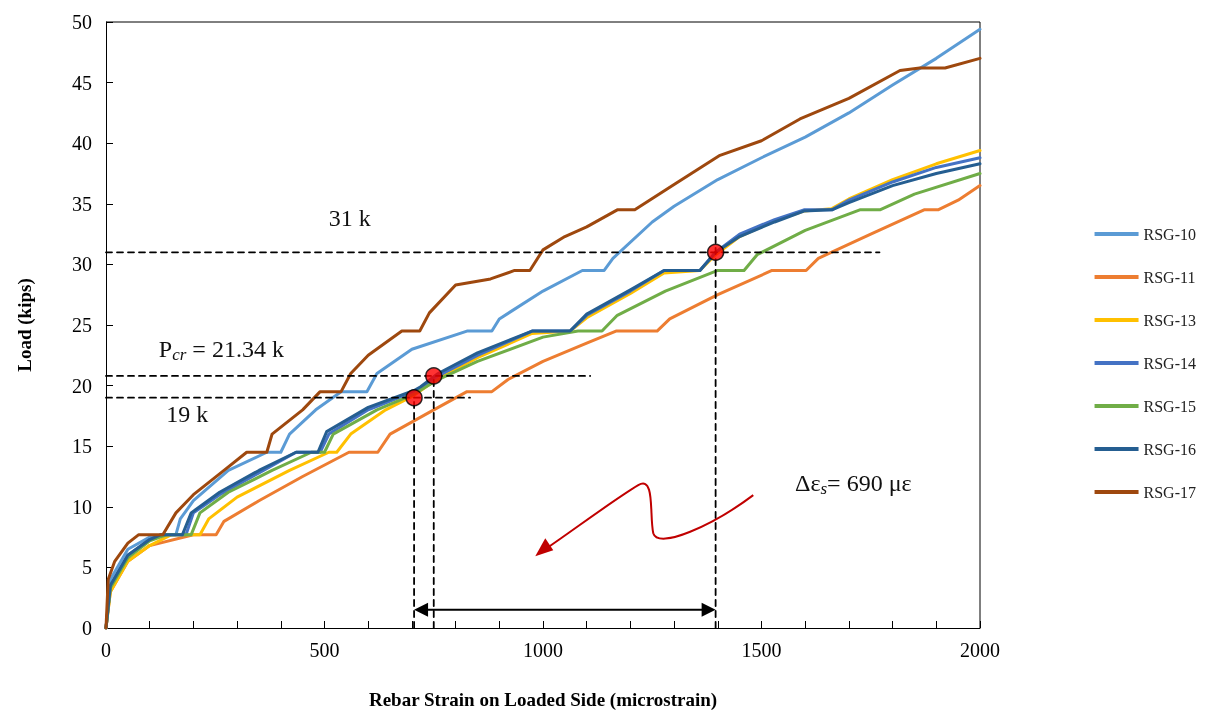 This screenshot has width=1209, height=726. I want to click on y-tick-label: 40, so click(82, 143).